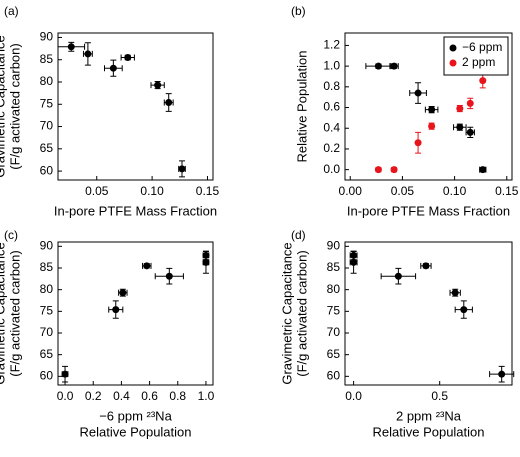  I want to click on x-tick-label: 0.6, so click(149, 396).